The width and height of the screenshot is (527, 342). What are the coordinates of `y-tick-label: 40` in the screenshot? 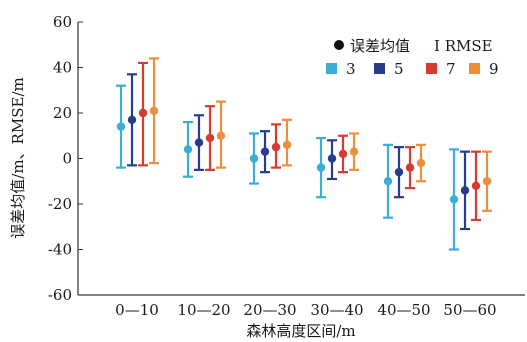 It's located at (62, 68).